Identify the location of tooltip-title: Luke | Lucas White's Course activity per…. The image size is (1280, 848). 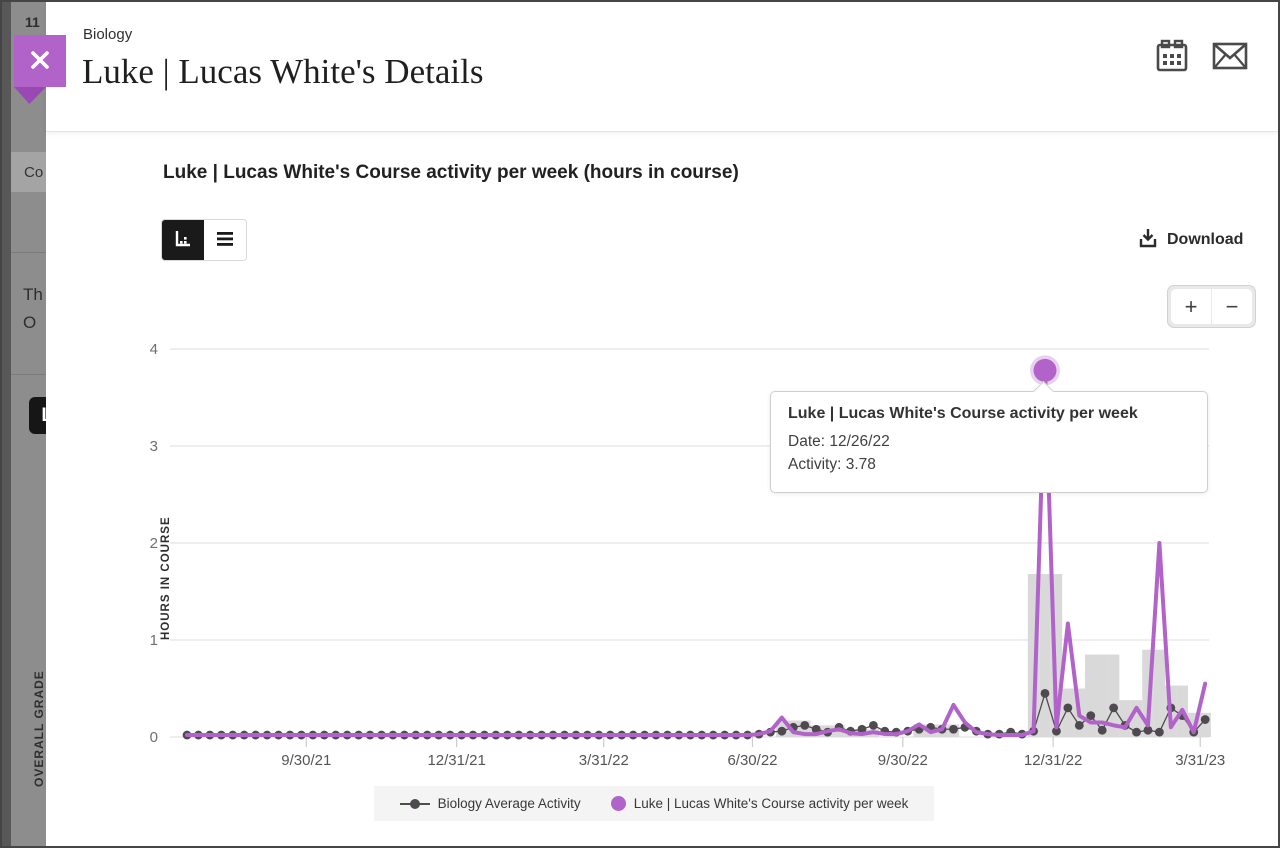
(963, 413).